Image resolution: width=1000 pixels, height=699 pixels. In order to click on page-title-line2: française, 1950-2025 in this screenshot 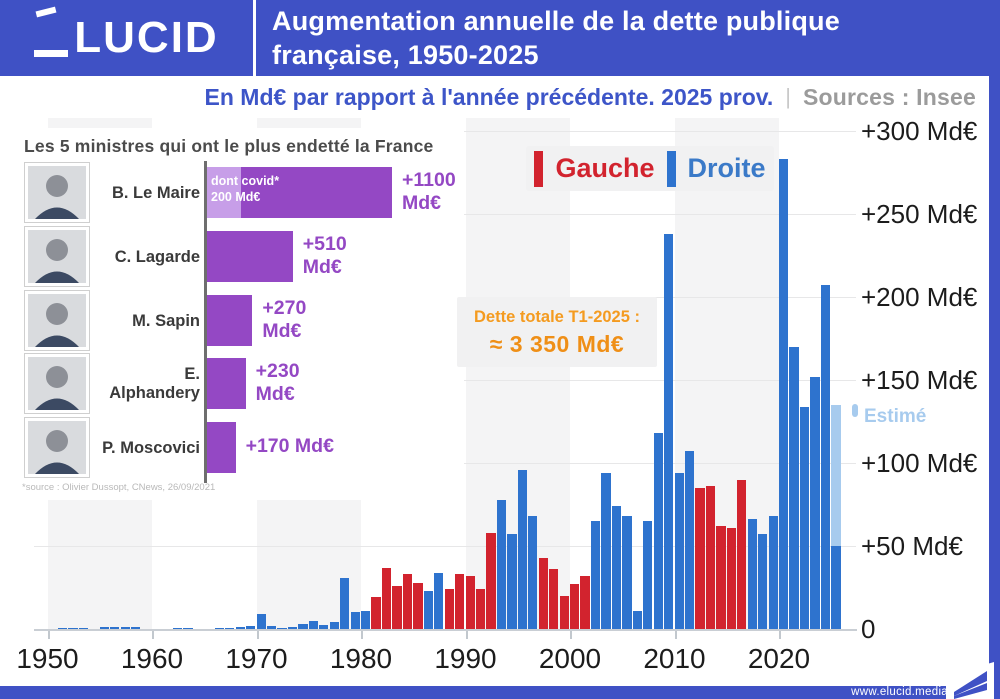, I will do `click(405, 55)`.